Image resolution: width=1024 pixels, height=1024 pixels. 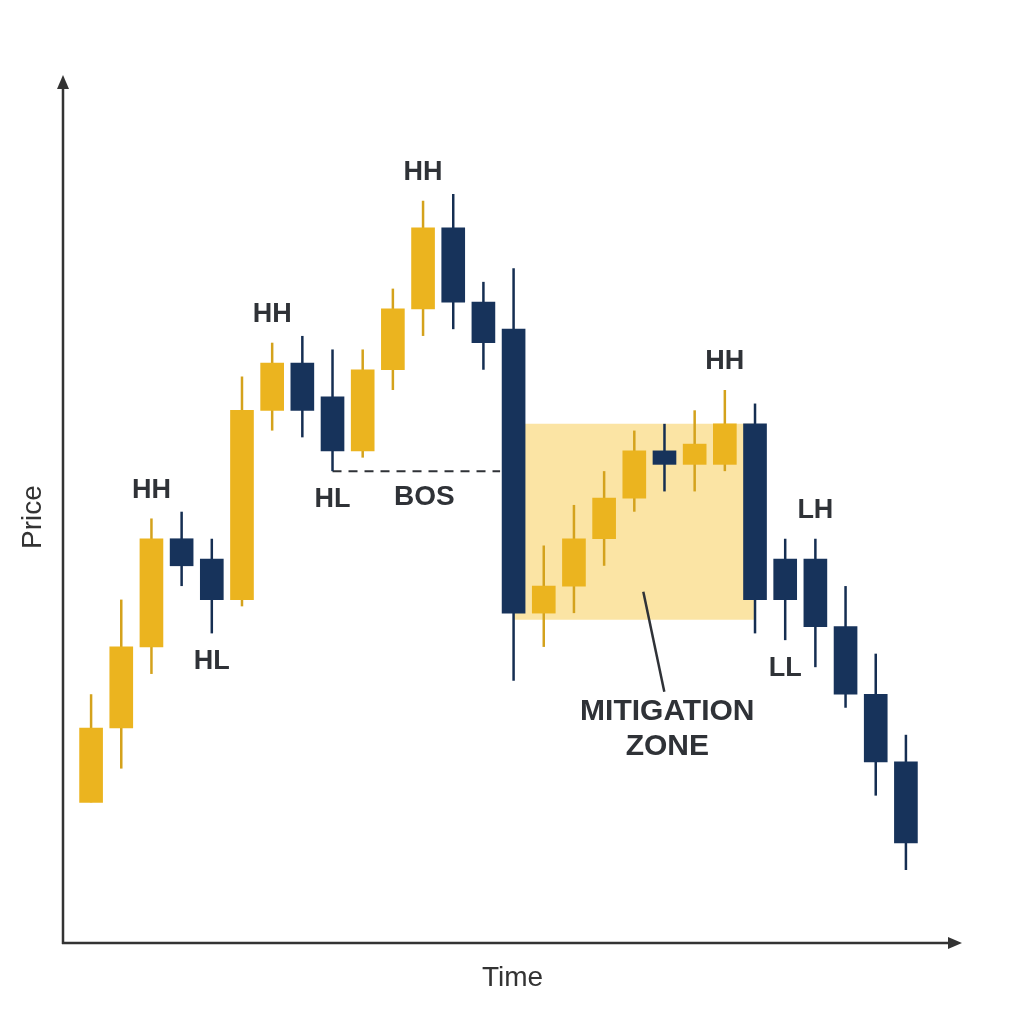 What do you see at coordinates (424, 495) in the screenshot?
I see `ref-line-label: BOS` at bounding box center [424, 495].